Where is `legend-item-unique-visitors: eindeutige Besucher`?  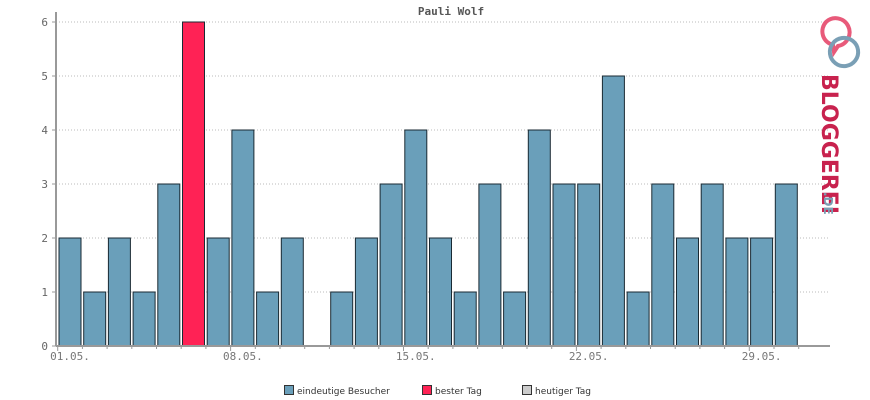 legend-item-unique-visitors: eindeutige Besucher is located at coordinates (337, 391).